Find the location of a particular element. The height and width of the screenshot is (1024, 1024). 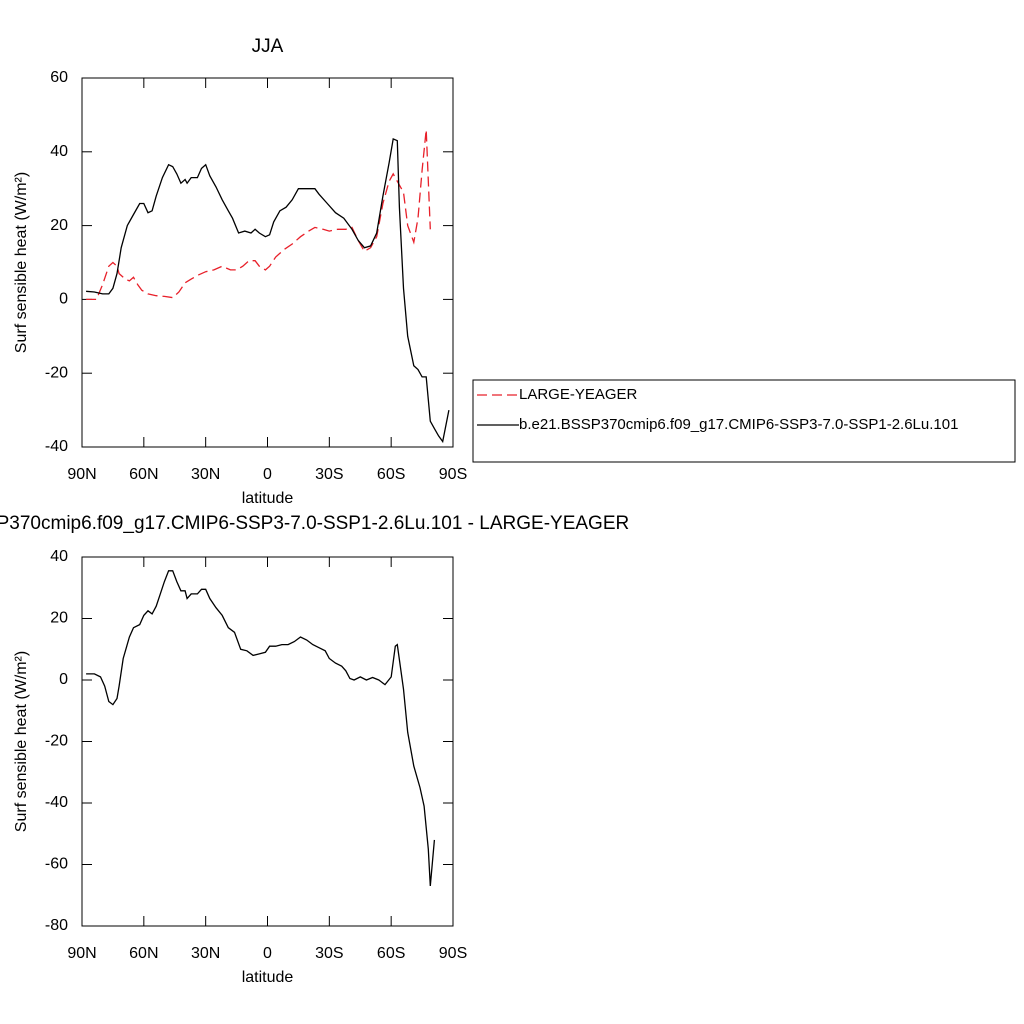

y-tick-label: -60 is located at coordinates (56, 864).